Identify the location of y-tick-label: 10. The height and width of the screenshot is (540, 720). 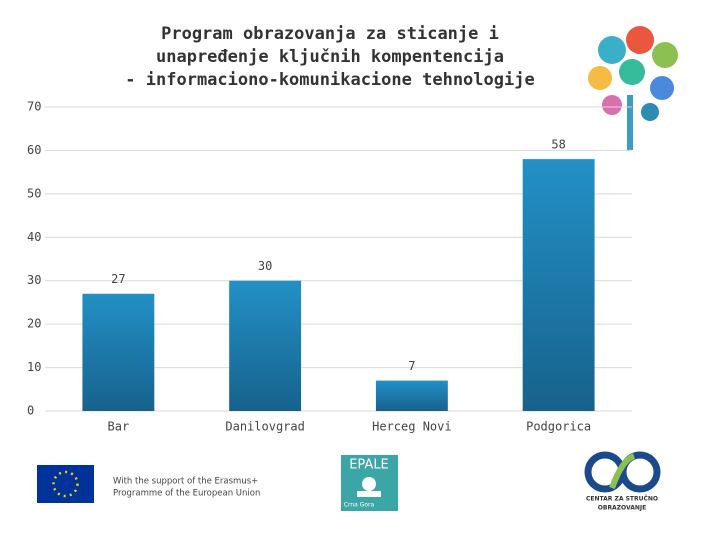
(34, 367).